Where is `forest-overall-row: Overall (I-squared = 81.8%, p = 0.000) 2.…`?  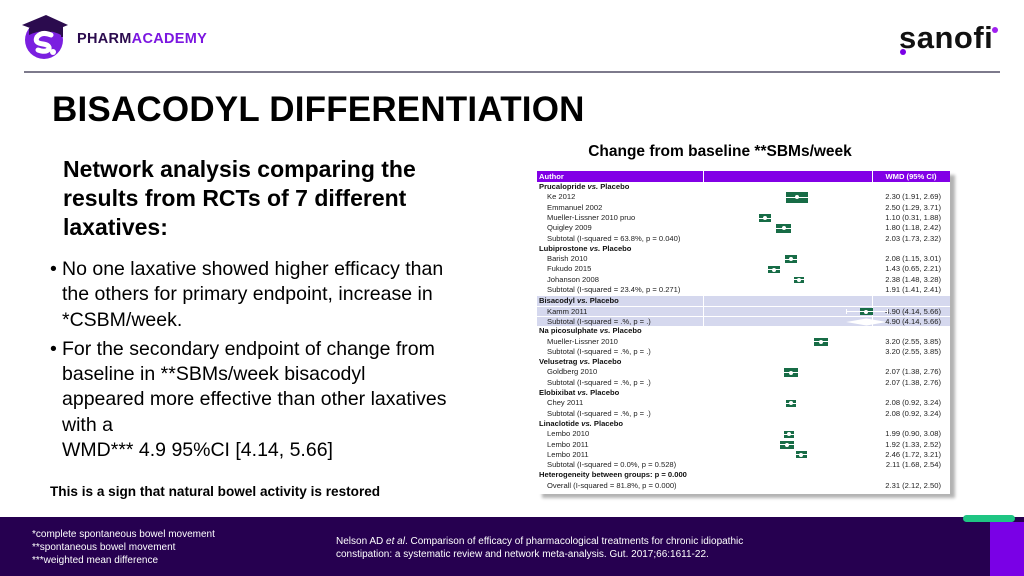
forest-overall-row: Overall (I-squared = 81.8%, p = 0.000) 2.… is located at coordinates (743, 486).